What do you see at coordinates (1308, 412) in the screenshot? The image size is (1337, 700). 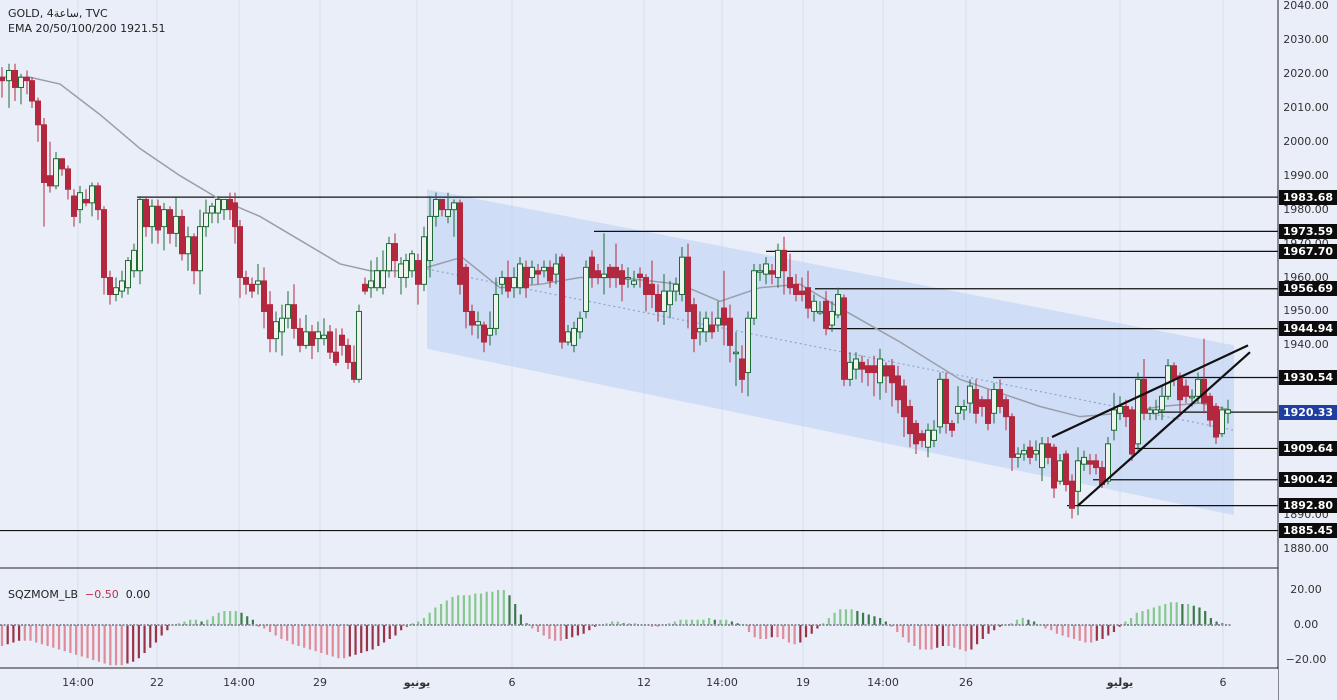 I see `current-price-label: 1920.33` at bounding box center [1308, 412].